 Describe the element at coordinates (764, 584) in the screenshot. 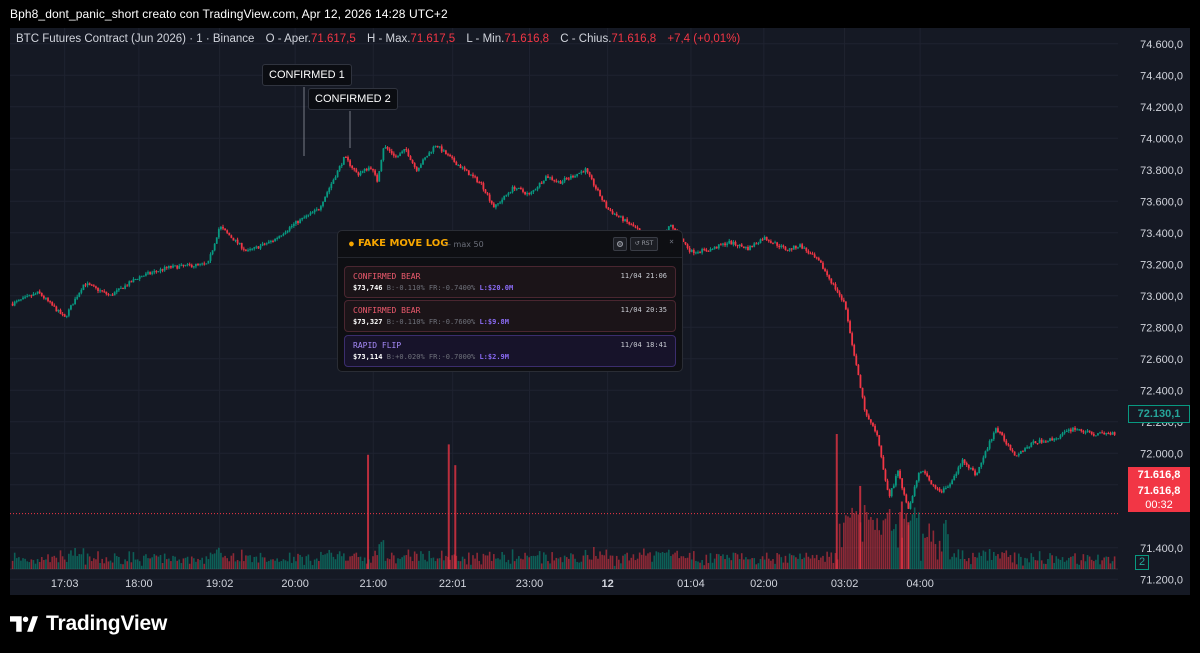

I see `x-tick-label: 02:00` at that location.